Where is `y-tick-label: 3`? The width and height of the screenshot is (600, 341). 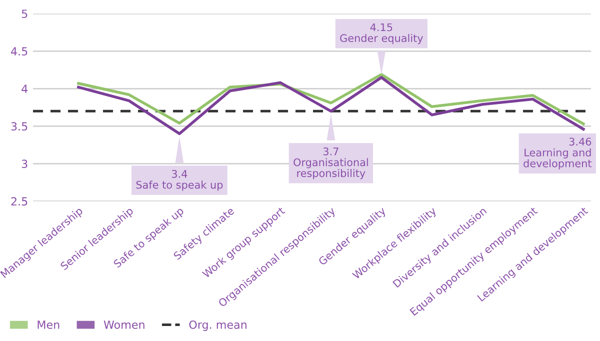 y-tick-label: 3 is located at coordinates (25, 164).